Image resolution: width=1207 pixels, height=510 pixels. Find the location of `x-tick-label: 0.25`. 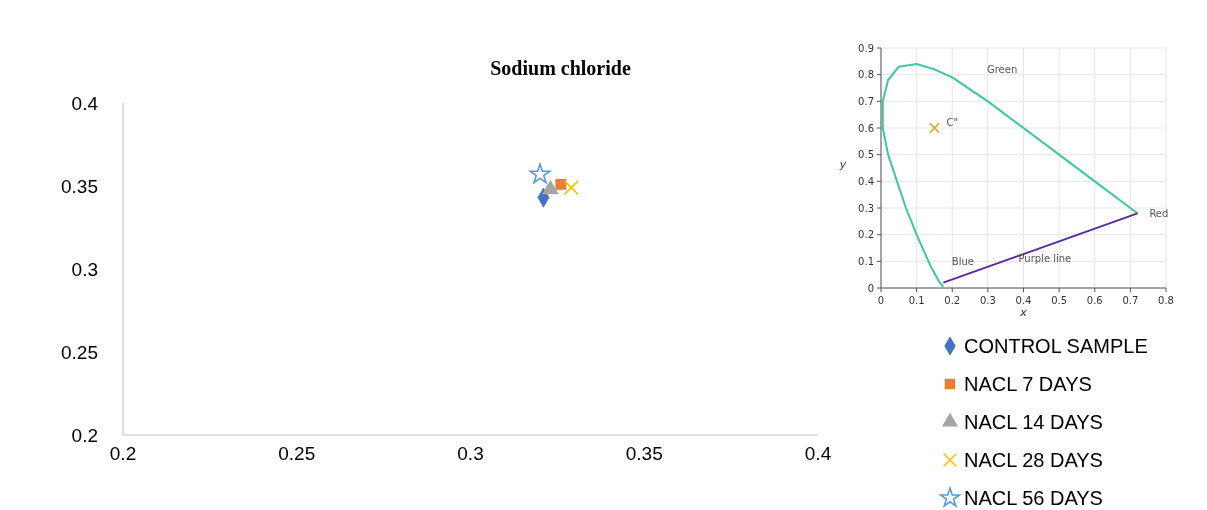

x-tick-label: 0.25 is located at coordinates (297, 453).